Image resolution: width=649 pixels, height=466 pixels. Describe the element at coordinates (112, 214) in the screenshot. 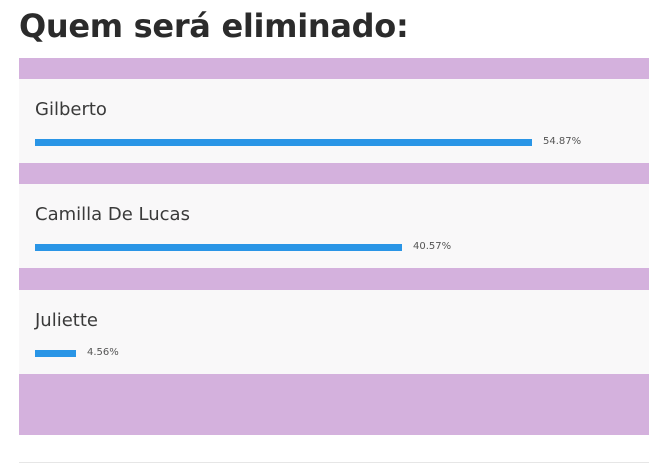

I see `option-name: Camilla De Lucas` at that location.